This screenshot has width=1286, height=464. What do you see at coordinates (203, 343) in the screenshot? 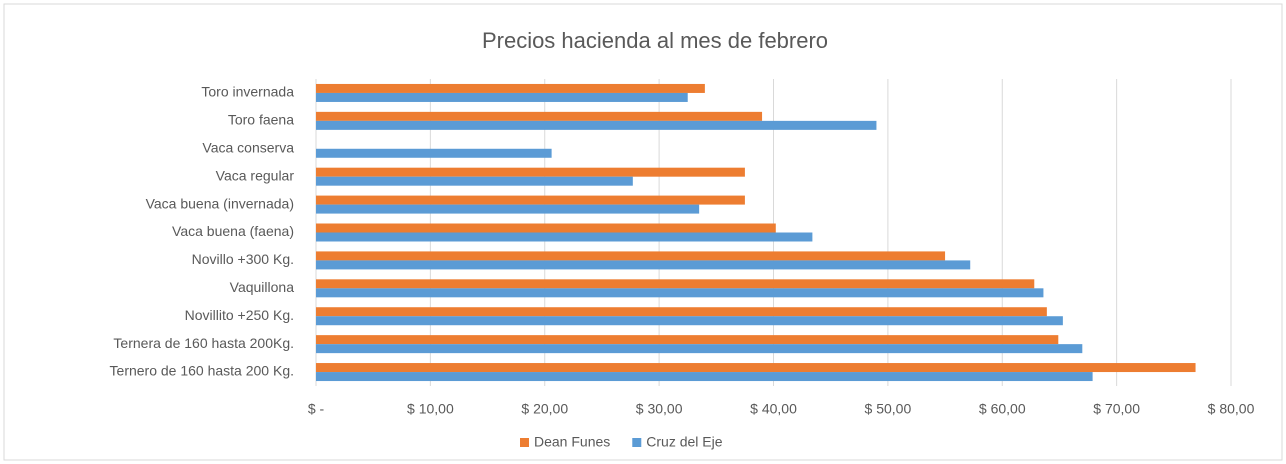
I see `y-tick-label: Ternera de 160 hasta 200Kg.` at bounding box center [203, 343].